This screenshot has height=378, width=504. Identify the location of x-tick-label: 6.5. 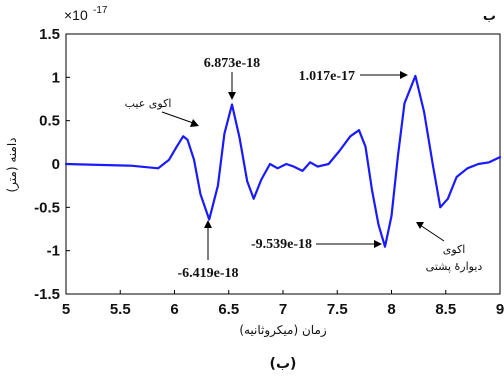
(228, 309).